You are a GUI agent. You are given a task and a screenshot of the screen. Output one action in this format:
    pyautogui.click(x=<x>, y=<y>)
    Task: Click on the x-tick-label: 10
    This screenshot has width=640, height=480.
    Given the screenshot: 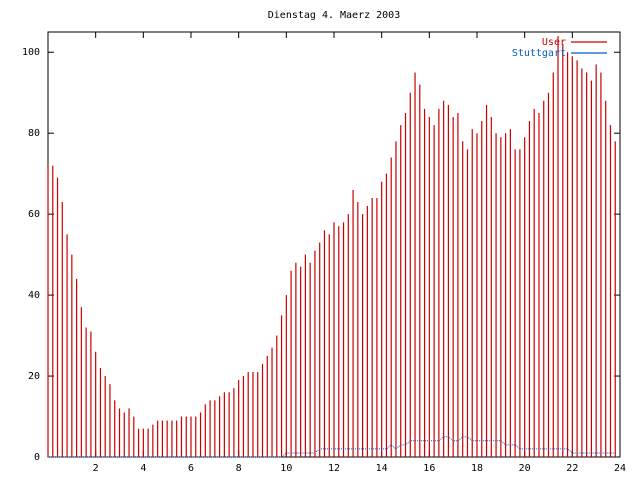 What is the action you would take?
    pyautogui.click(x=286, y=468)
    